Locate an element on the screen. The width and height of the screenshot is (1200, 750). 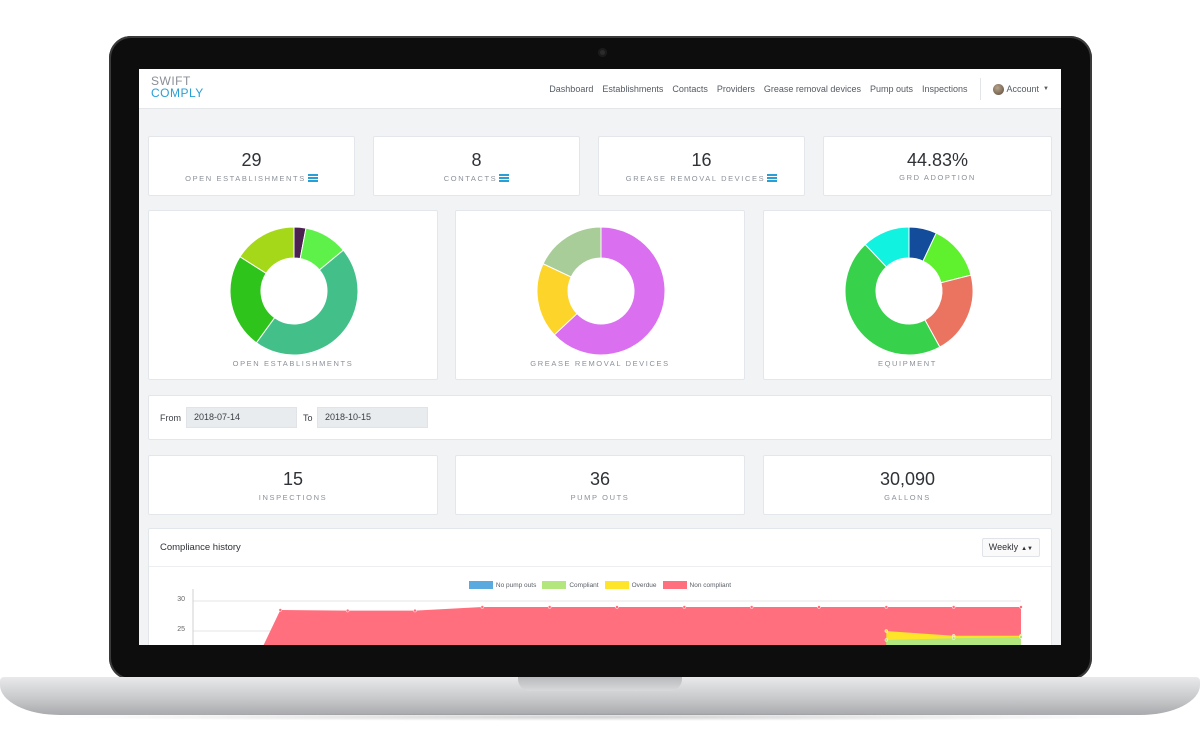
stat-card-gallons: 30,090 GALLONS is located at coordinates (907, 485).